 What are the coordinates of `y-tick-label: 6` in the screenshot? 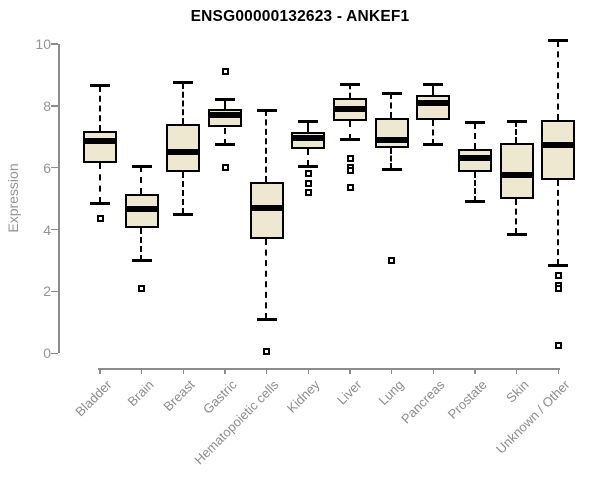 It's located at (47, 167).